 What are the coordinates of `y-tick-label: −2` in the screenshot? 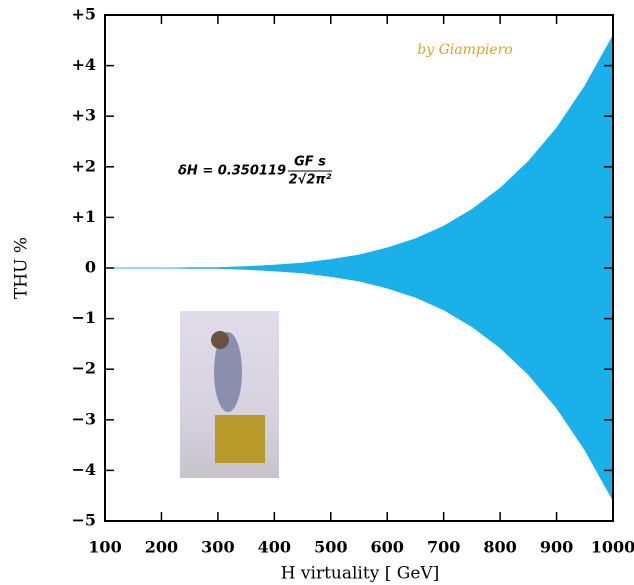 It's located at (83, 368).